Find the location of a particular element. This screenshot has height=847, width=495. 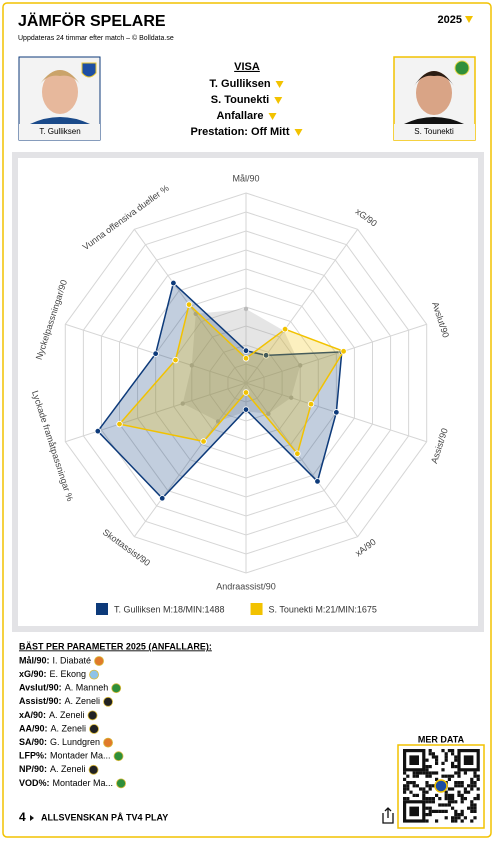

legend-label: S. Tounekti M:21/MIN:1675 is located at coordinates (323, 609).